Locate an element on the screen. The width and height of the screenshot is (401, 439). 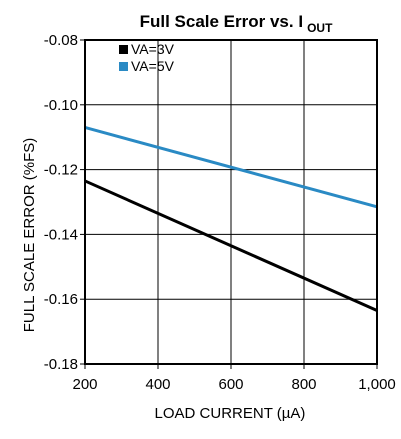
x-tick-label-3: 800 is located at coordinates (303, 384).